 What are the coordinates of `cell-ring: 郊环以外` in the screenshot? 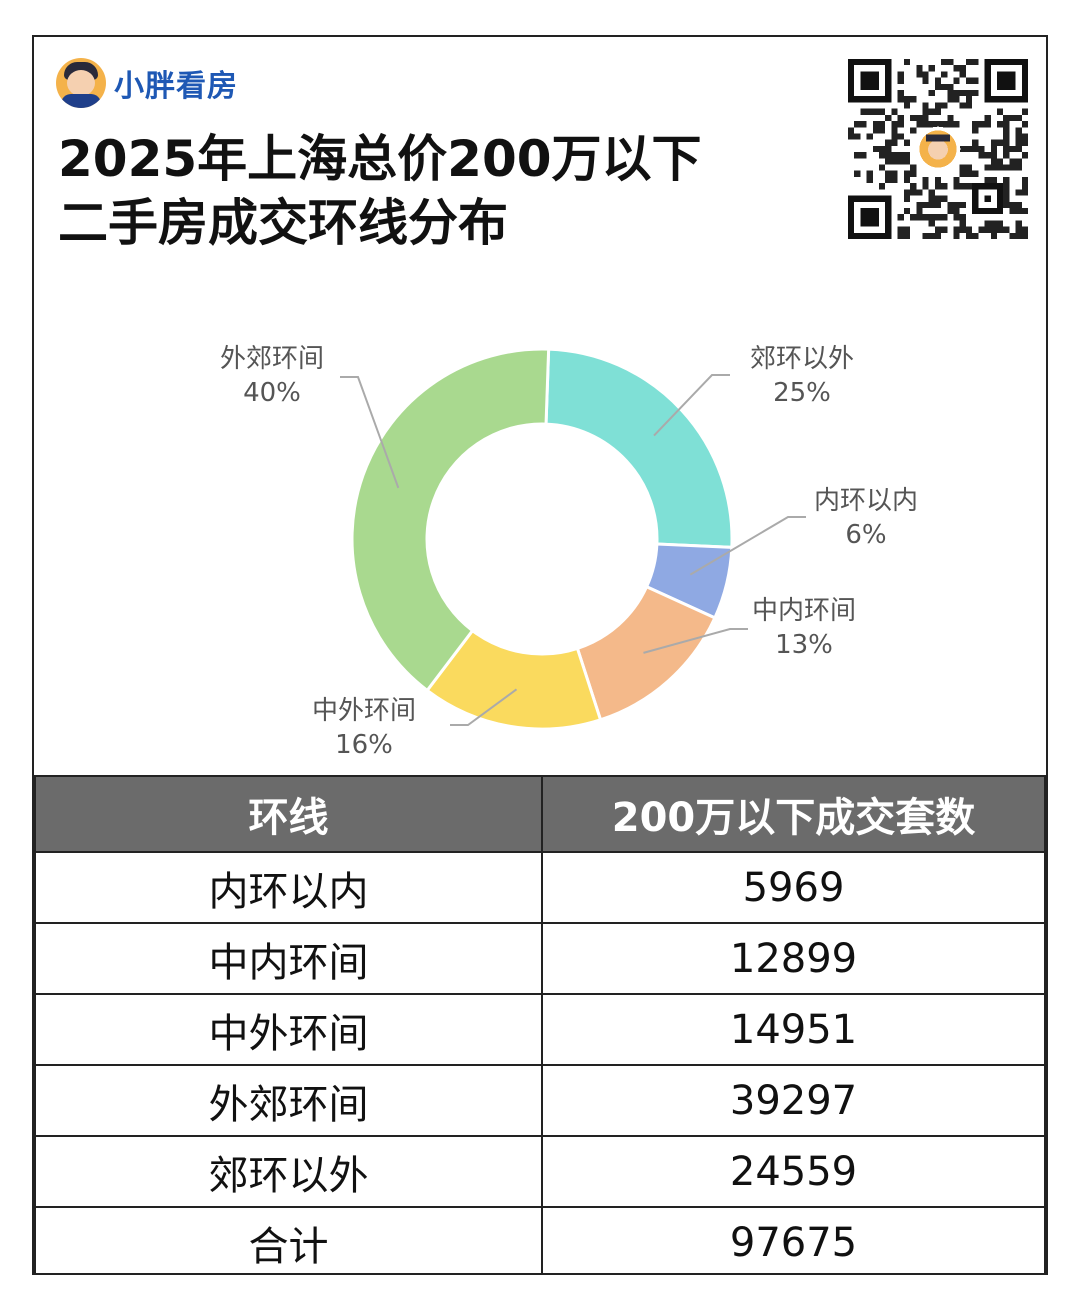 It's located at (288, 1171).